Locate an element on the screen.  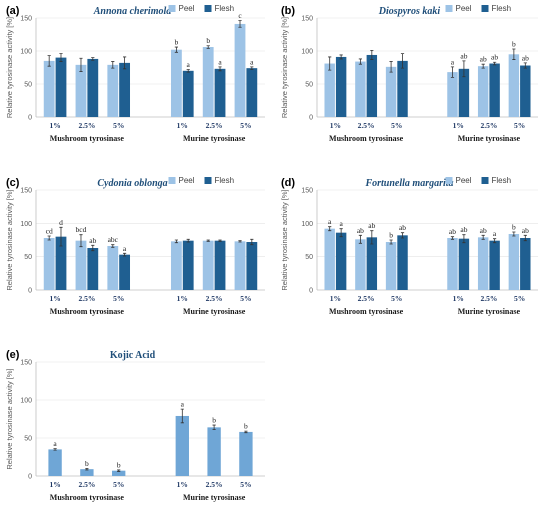
significance-label: bcd is located at coordinates (81, 229).